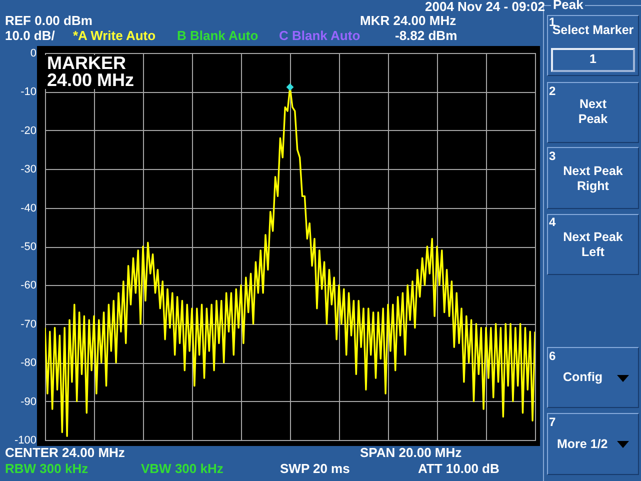  What do you see at coordinates (28, 247) in the screenshot?
I see `y-tick-label: -50` at bounding box center [28, 247].